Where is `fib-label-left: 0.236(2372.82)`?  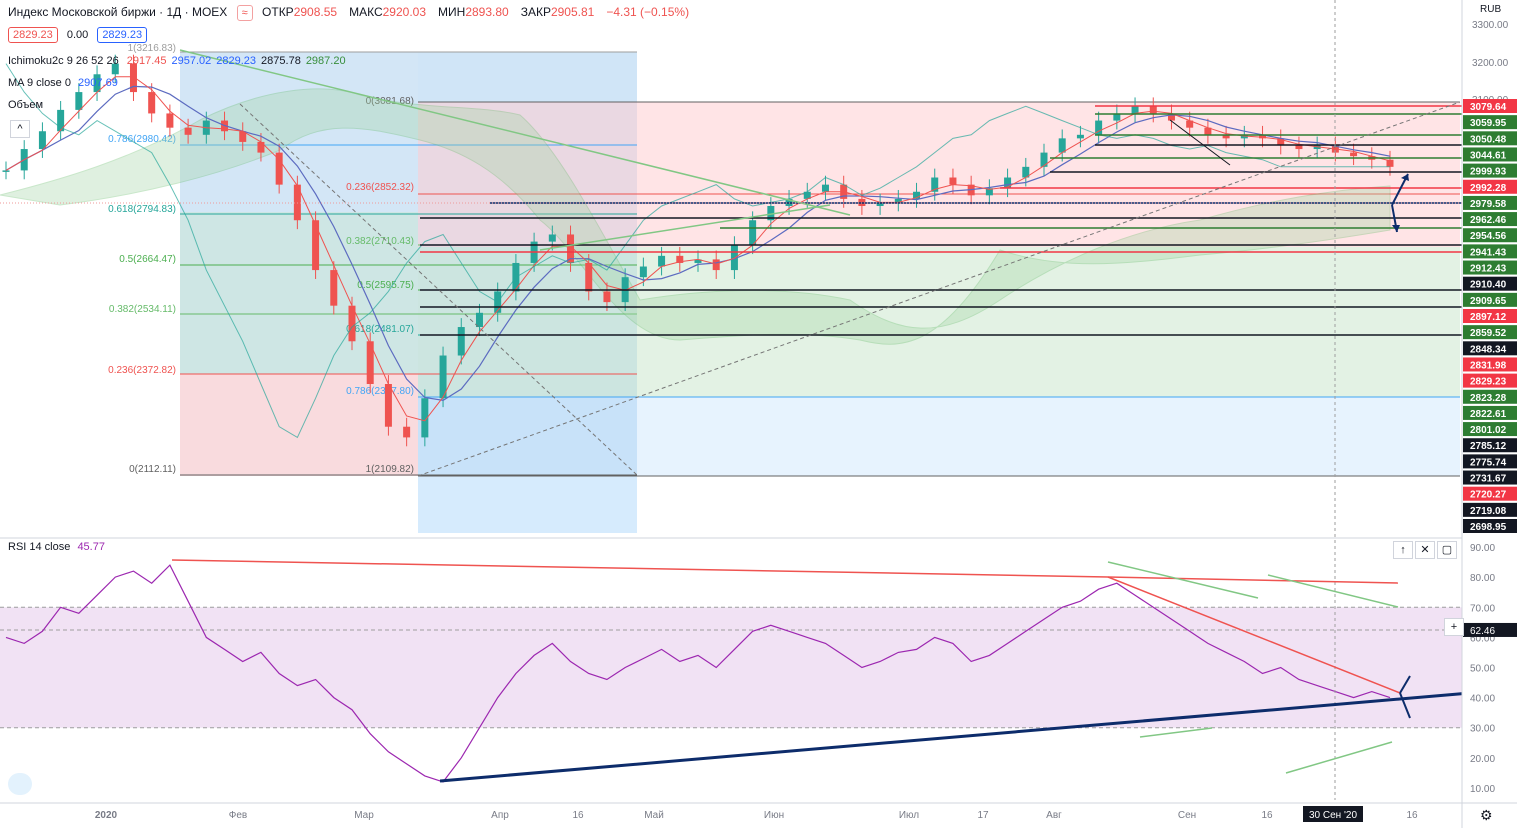
fib-label-left: 0.236(2372.82) is located at coordinates (142, 370).